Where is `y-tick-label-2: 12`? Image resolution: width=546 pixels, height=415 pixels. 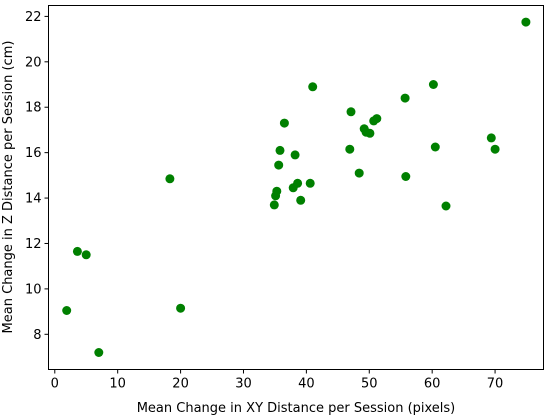 y-tick-label-2: 12 is located at coordinates (33, 244).